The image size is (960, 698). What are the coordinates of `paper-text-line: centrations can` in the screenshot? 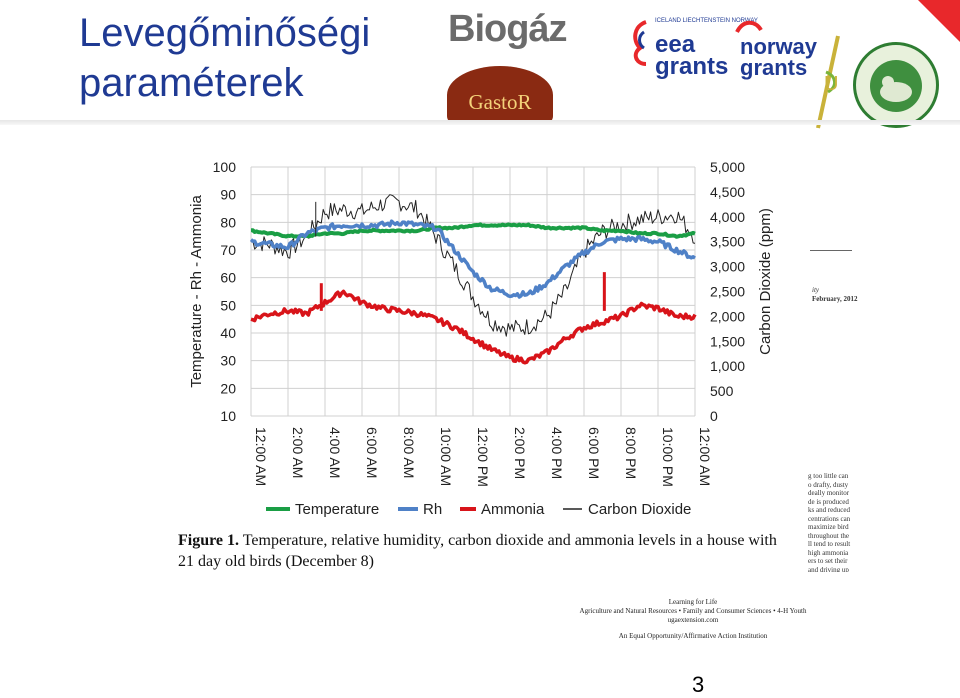 It's located at (829, 518).